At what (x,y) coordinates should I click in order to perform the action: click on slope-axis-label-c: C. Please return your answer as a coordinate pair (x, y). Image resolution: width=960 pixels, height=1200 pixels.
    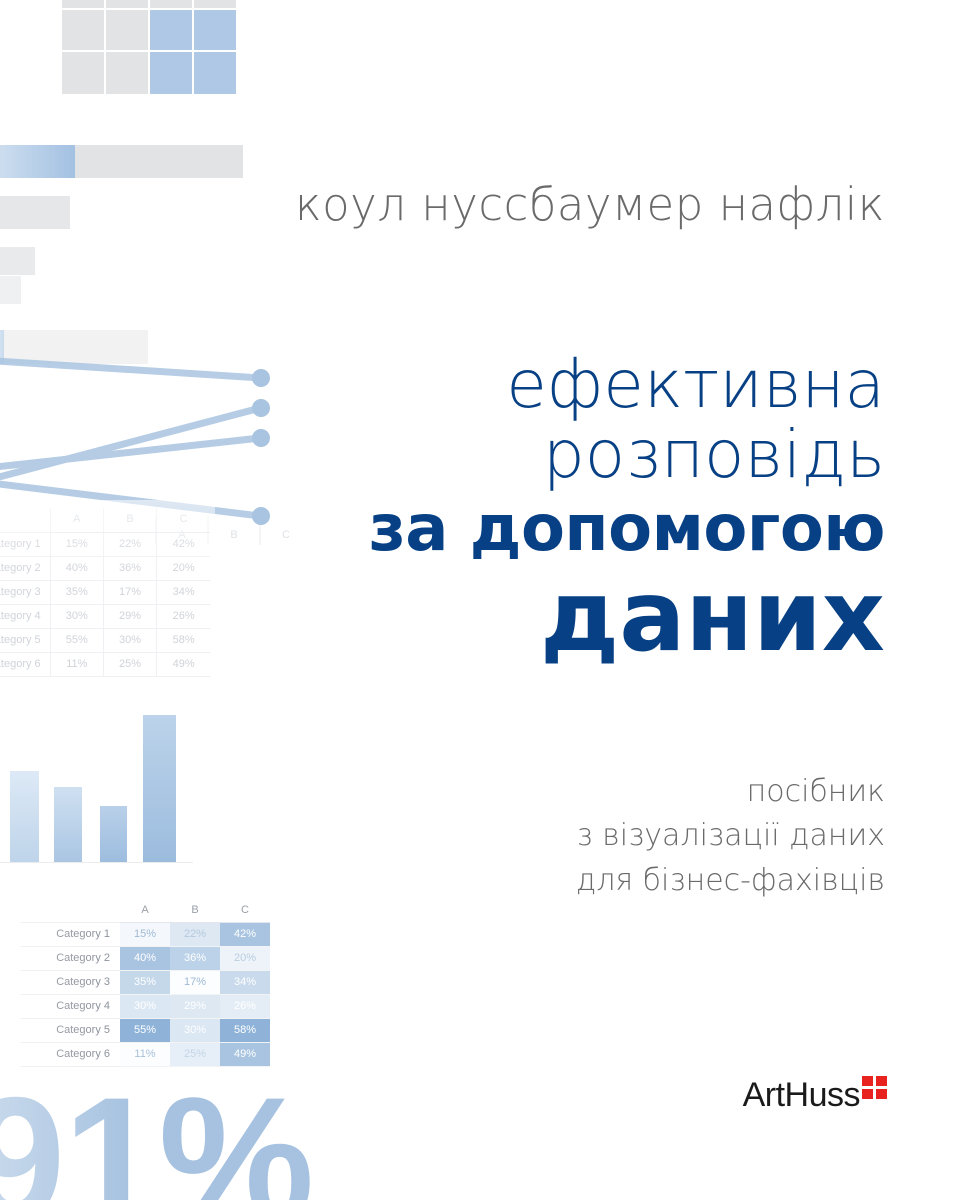
    Looking at the image, I should click on (286, 535).